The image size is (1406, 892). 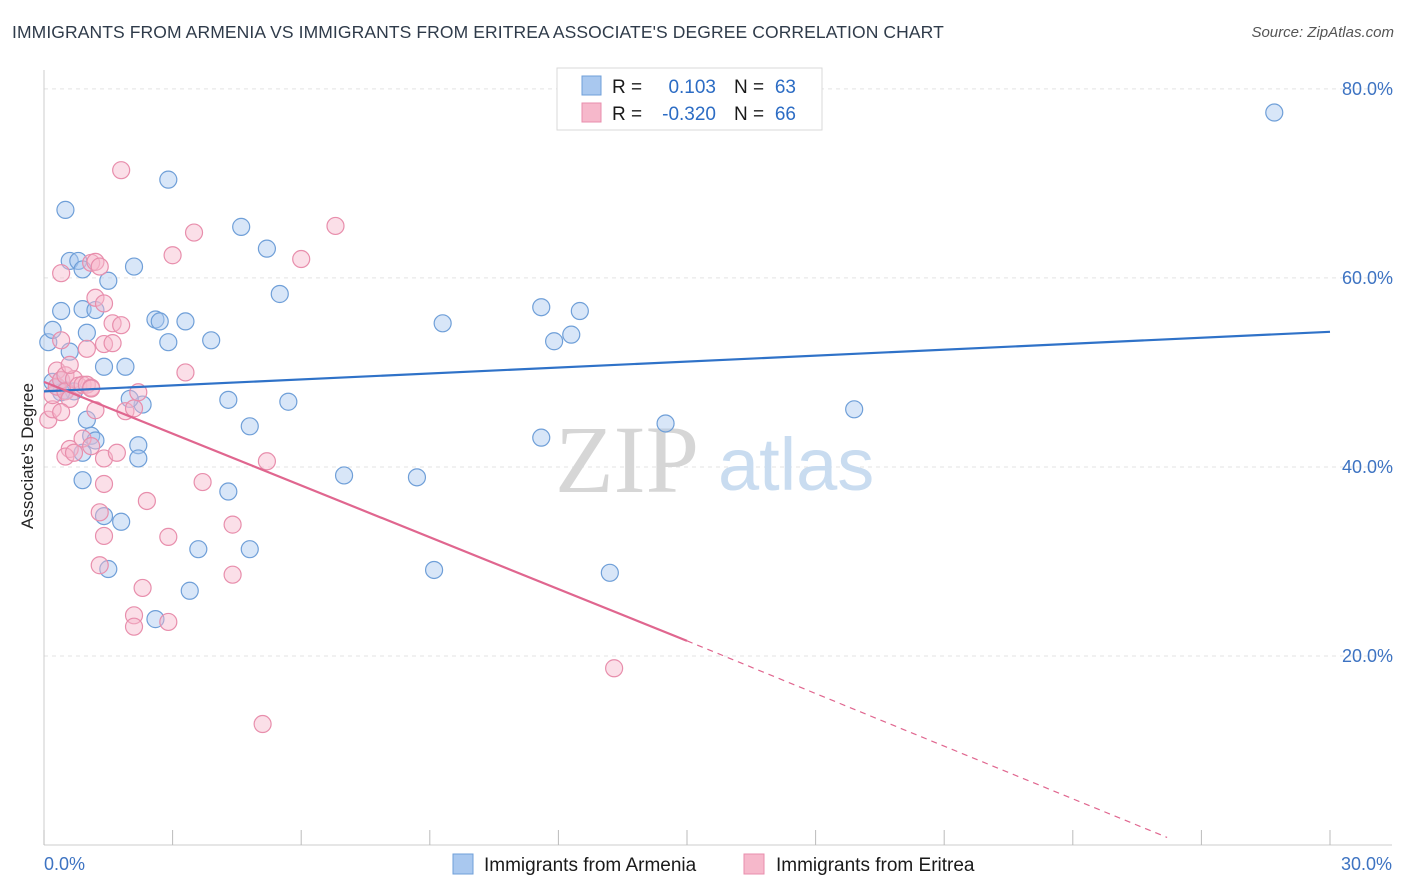 I want to click on legend-bottom-eritrea-swatch, so click(x=754, y=864).